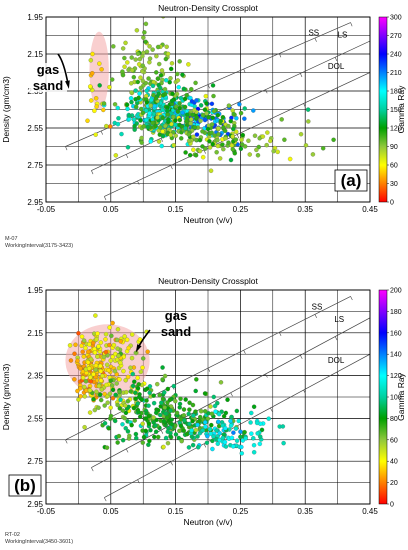  What do you see at coordinates (351, 180) in the screenshot?
I see `panel-label-text: (a)` at bounding box center [351, 180].